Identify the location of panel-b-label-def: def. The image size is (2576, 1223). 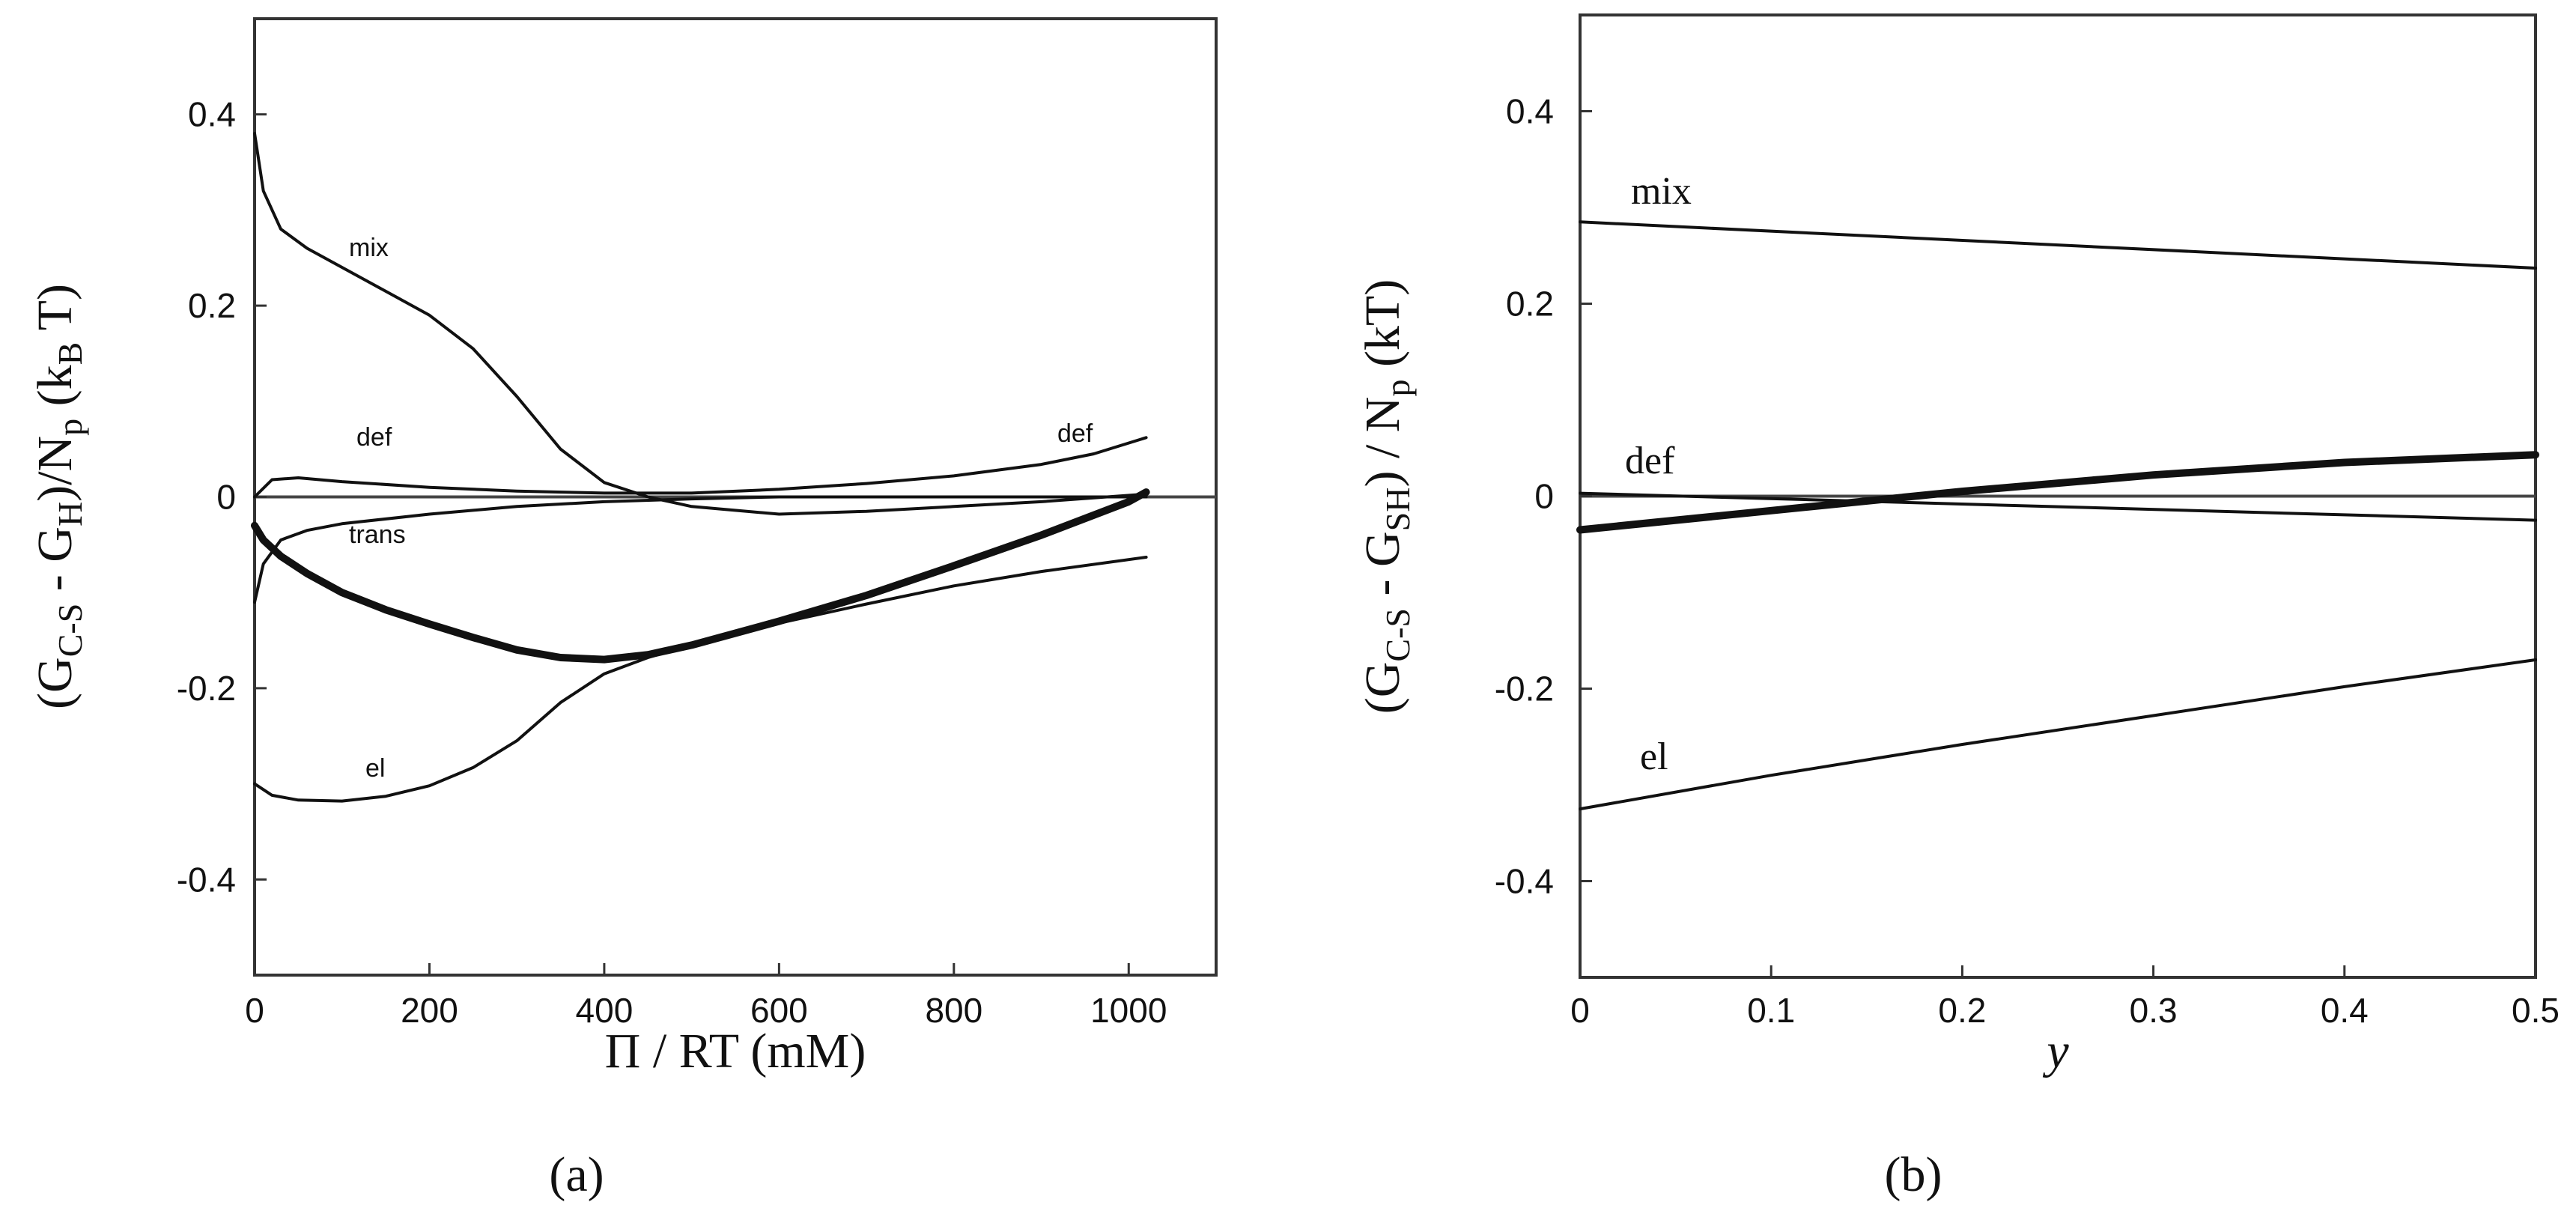
(1650, 461).